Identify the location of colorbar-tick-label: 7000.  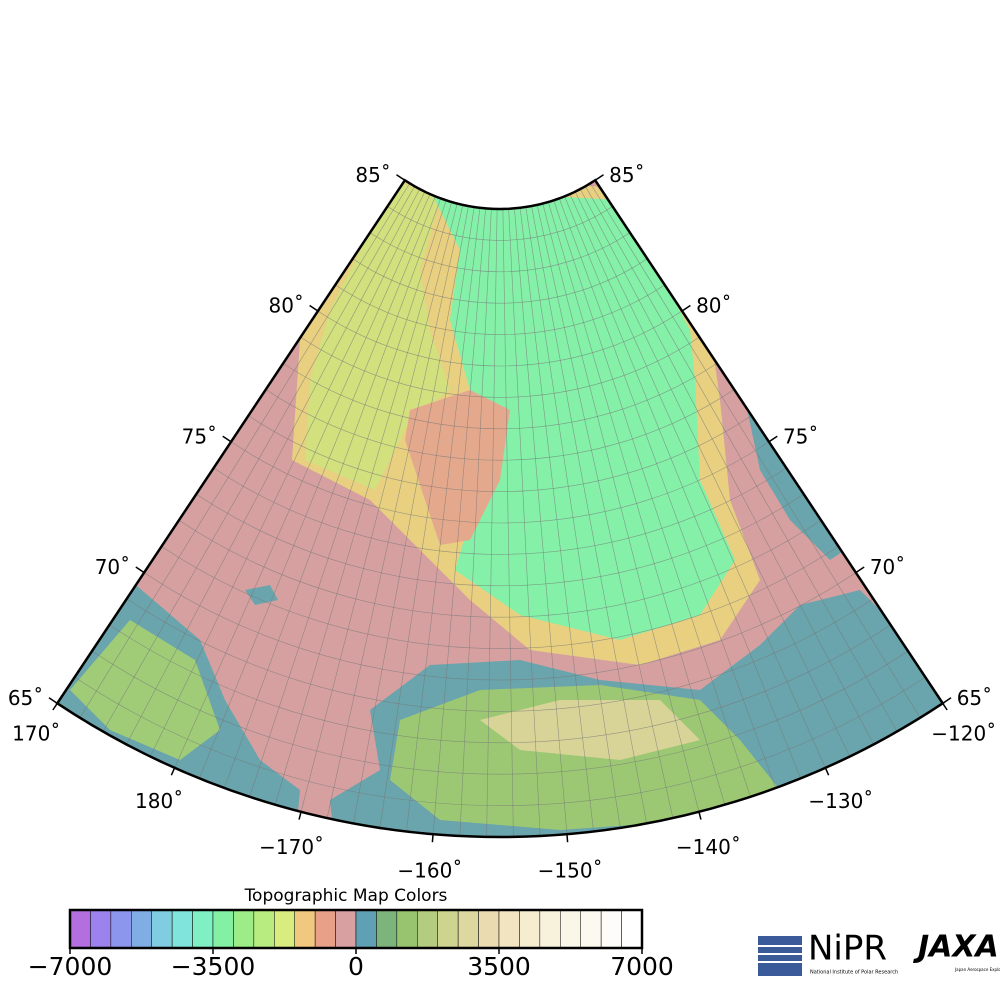
(642, 966).